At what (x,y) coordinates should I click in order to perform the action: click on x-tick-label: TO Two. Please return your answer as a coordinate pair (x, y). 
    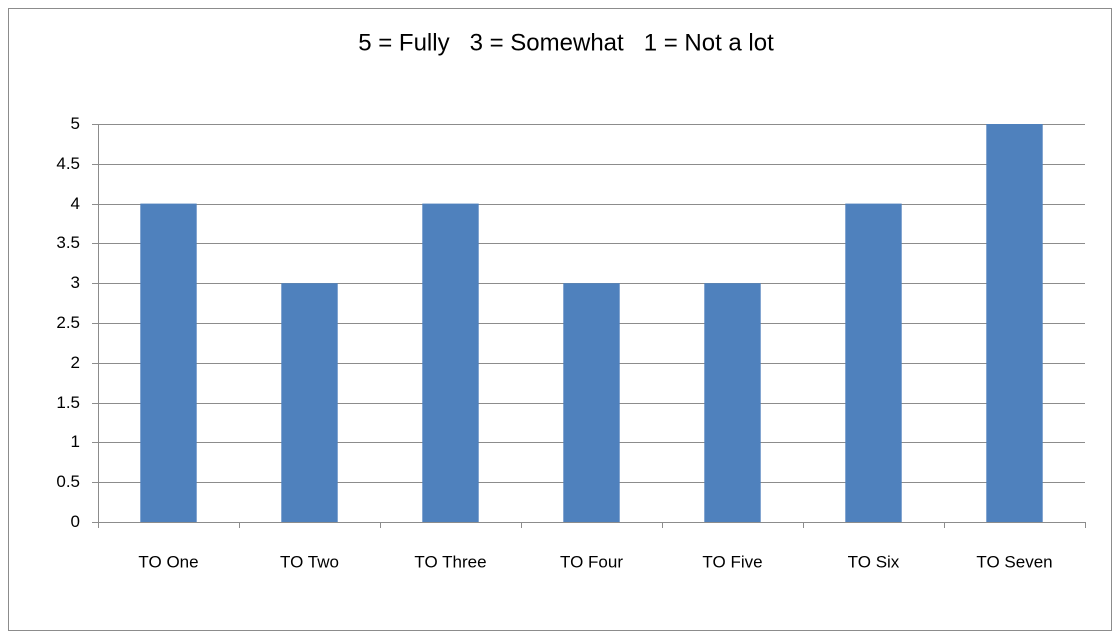
    Looking at the image, I should click on (309, 561).